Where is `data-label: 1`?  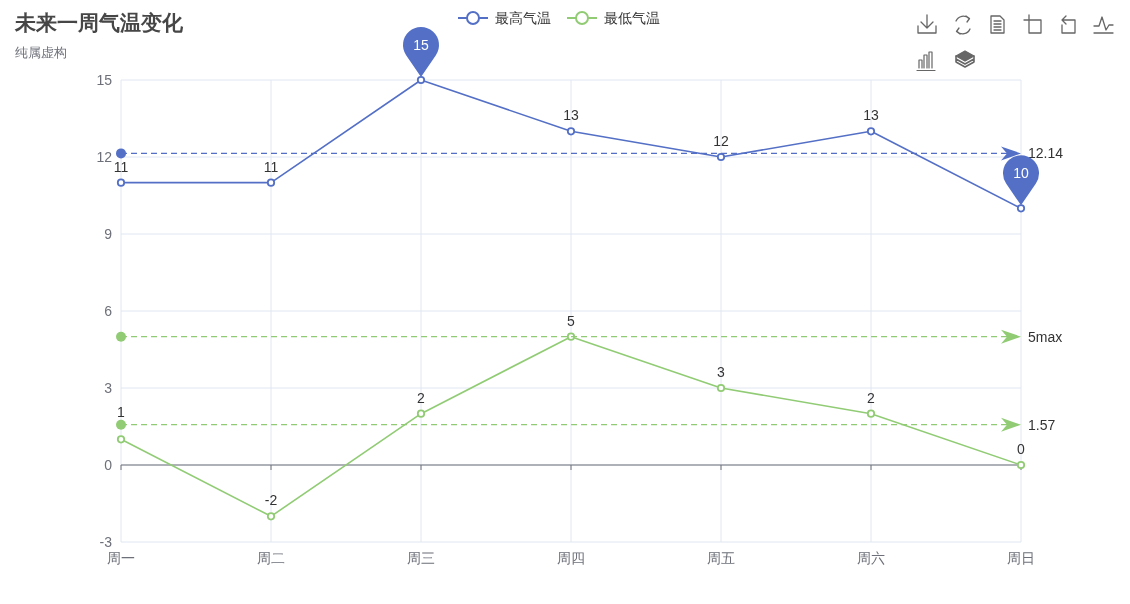 data-label: 1 is located at coordinates (121, 411).